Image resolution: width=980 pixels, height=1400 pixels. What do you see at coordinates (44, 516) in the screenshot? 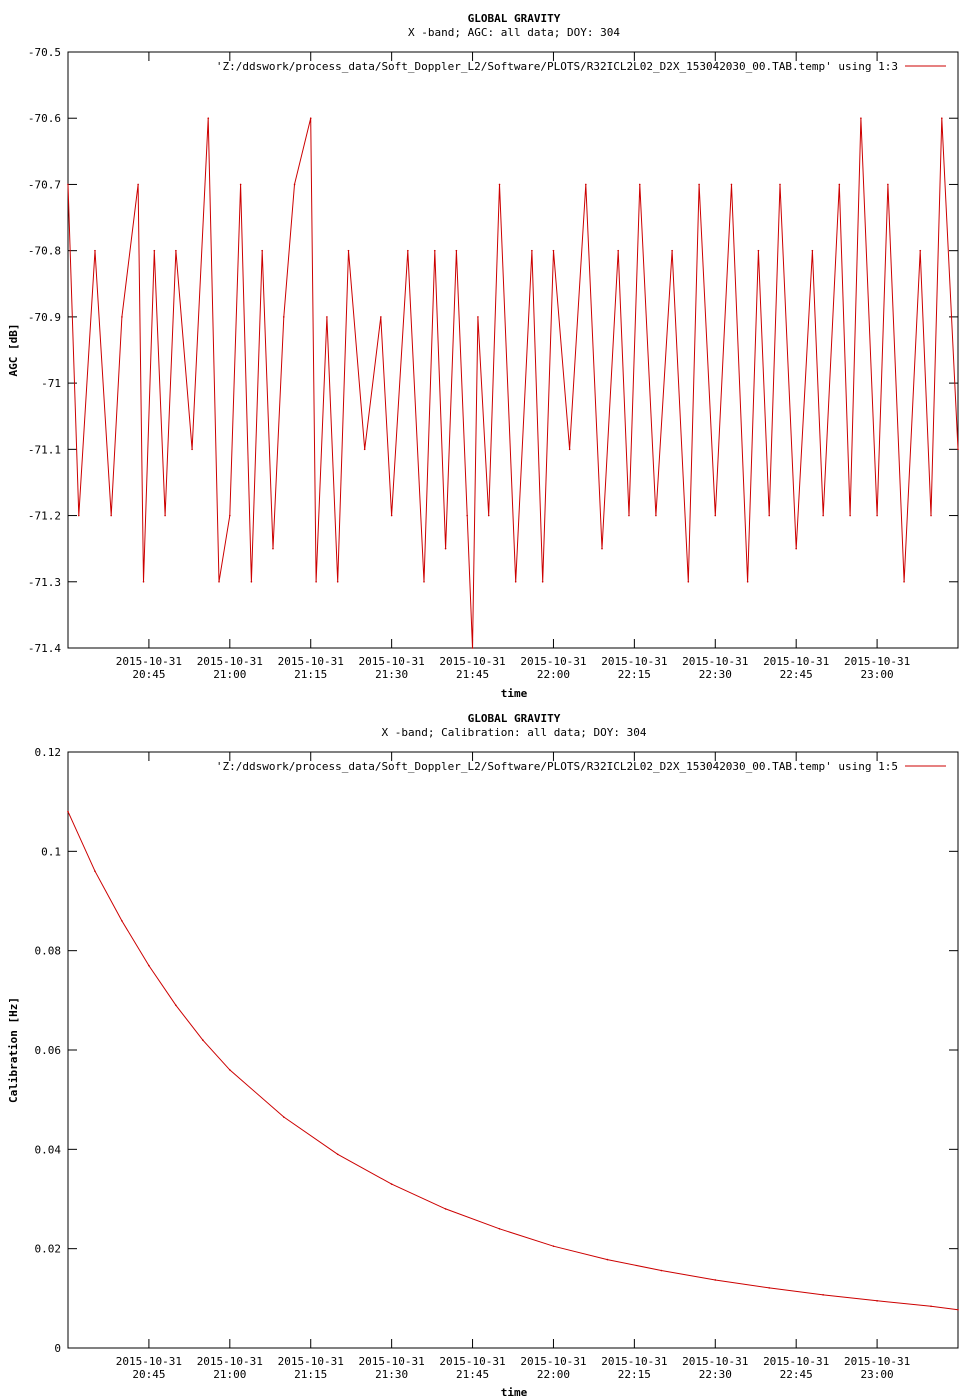
I see `y-tick-label: -71.2` at bounding box center [44, 516].